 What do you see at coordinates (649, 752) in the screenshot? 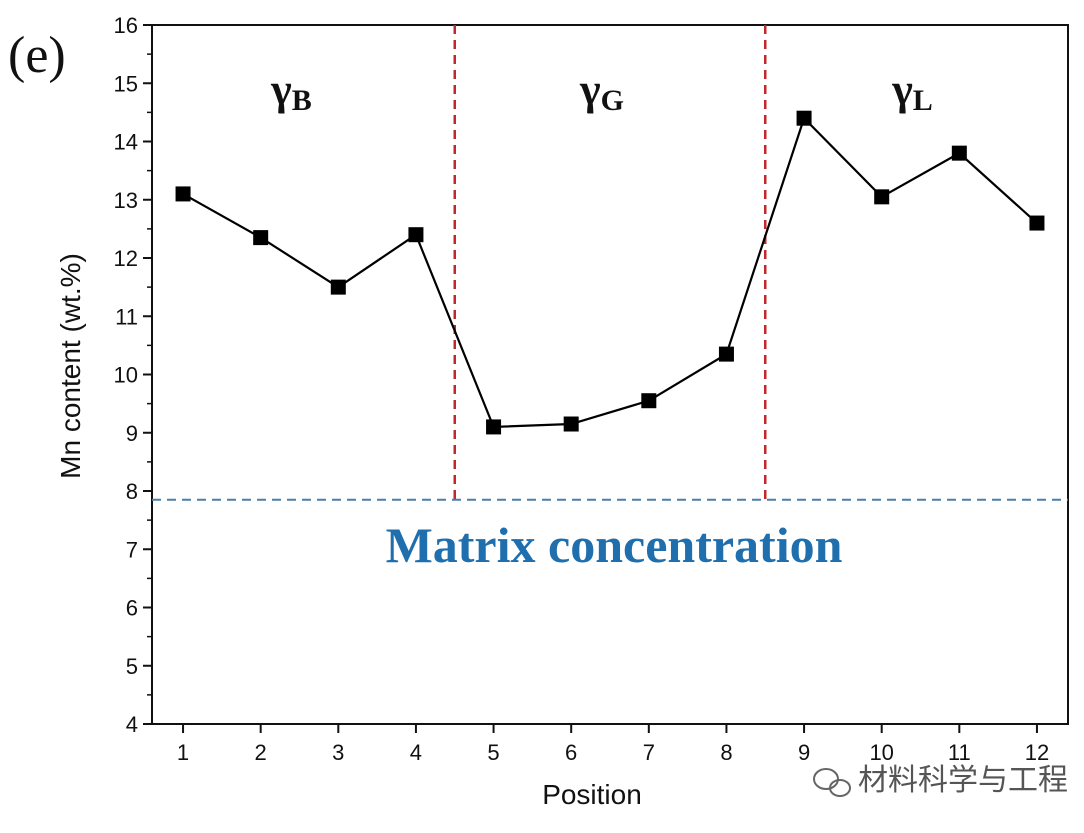
I see `x-tick-label: 7` at bounding box center [649, 752].